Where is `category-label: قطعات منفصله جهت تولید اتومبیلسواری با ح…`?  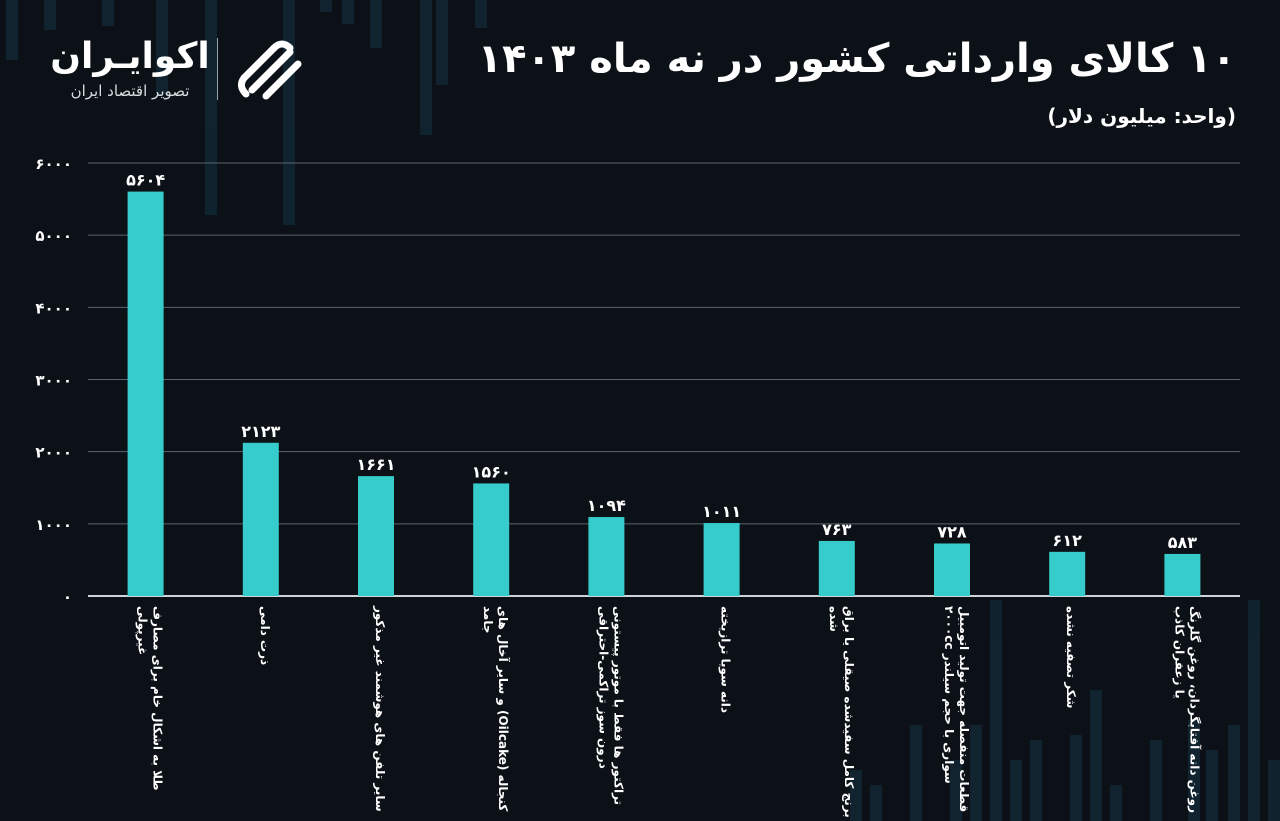 category-label: قطعات منفصله جهت تولید اتومبیلسواری با ح… is located at coordinates (956, 709).